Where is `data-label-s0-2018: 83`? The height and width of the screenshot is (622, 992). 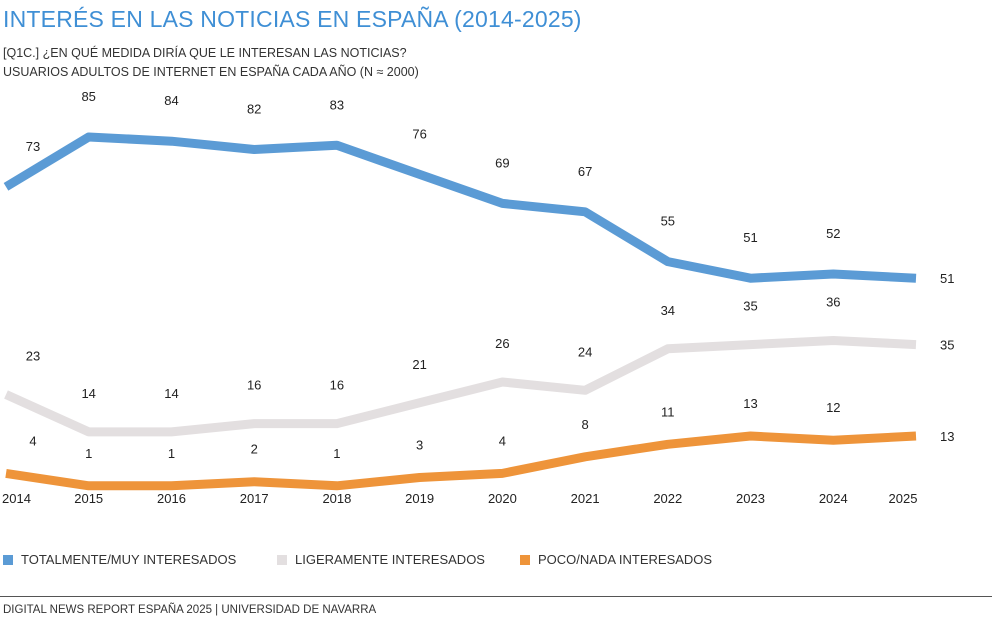 data-label-s0-2018: 83 is located at coordinates (337, 104).